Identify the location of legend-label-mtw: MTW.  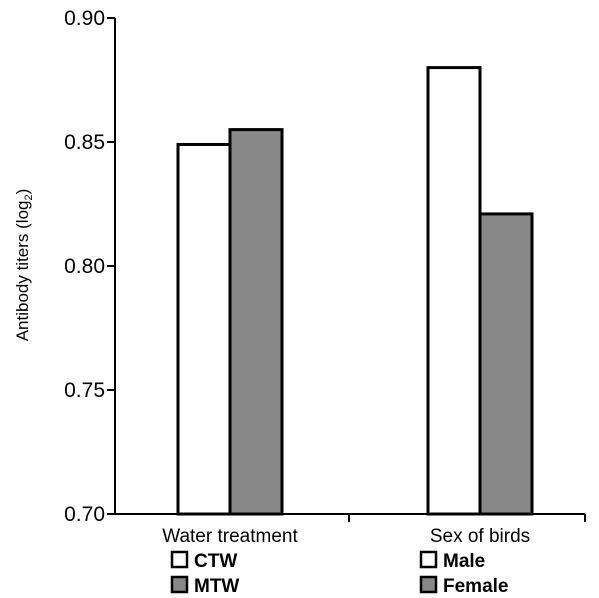
(216, 586).